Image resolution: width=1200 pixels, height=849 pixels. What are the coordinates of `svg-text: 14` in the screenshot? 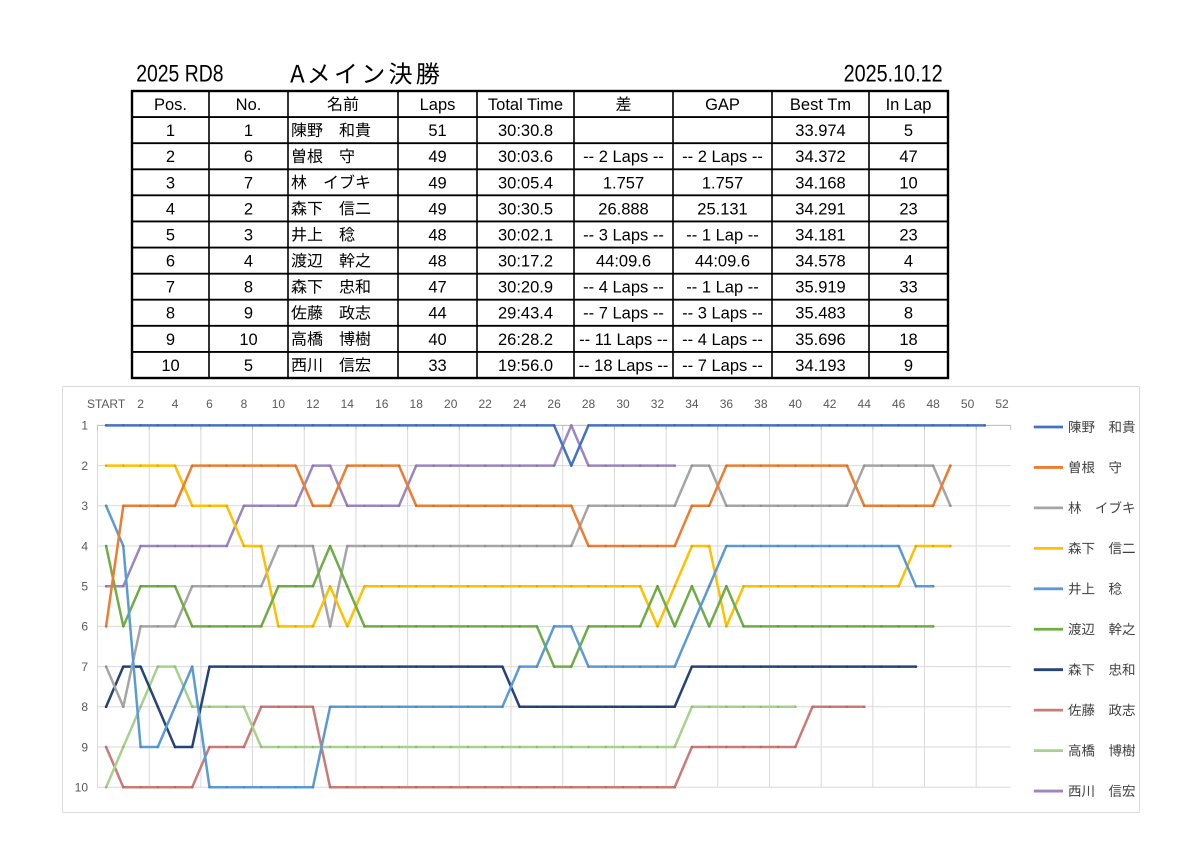 It's located at (348, 404).